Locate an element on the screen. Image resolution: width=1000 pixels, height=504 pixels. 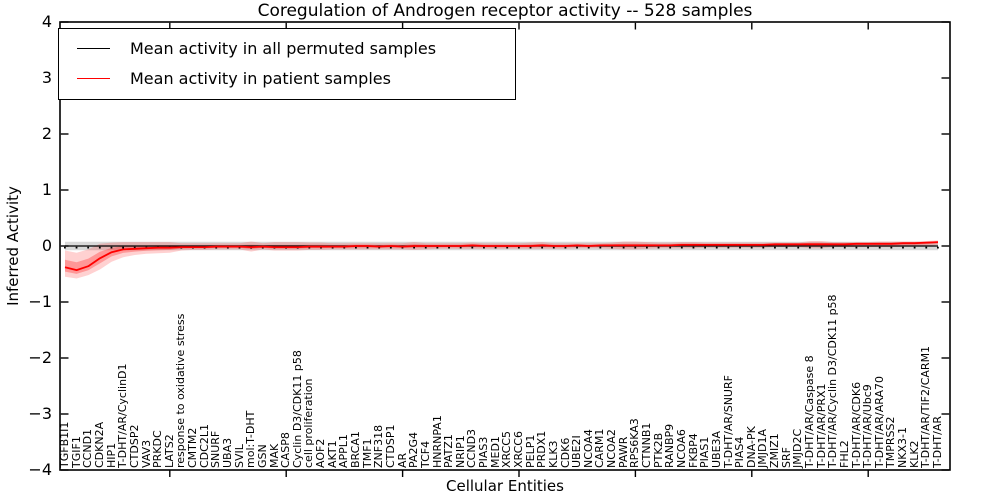
x-tick-label: T-DHT/AR is located at coordinates (937, 441).